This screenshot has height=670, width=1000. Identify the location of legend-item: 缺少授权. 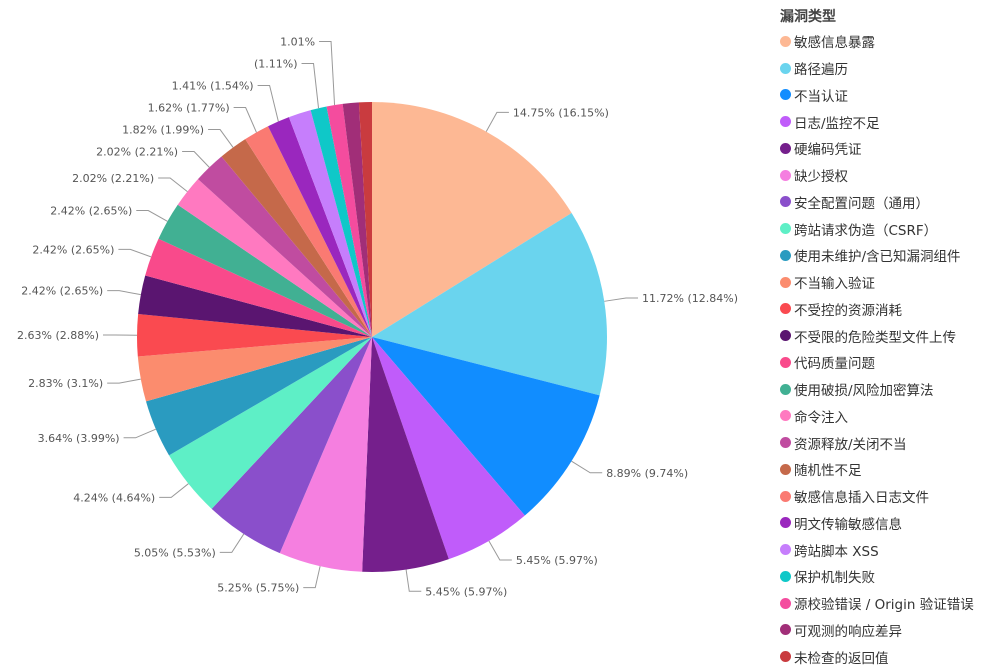
(877, 175).